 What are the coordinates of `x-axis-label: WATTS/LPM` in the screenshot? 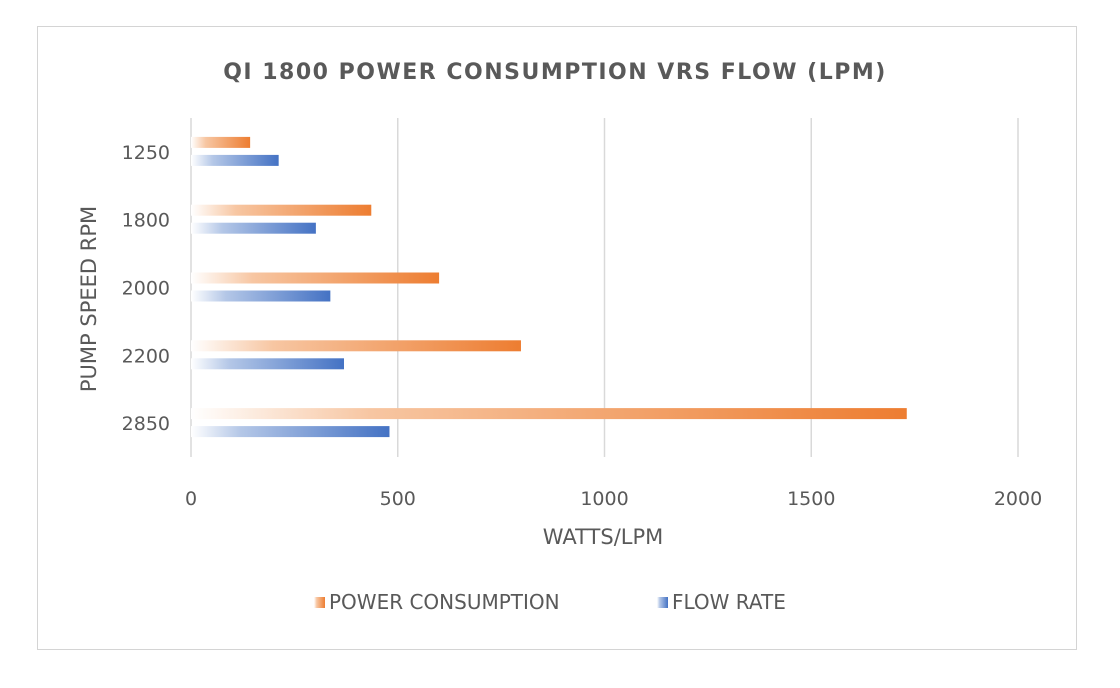 It's located at (603, 537).